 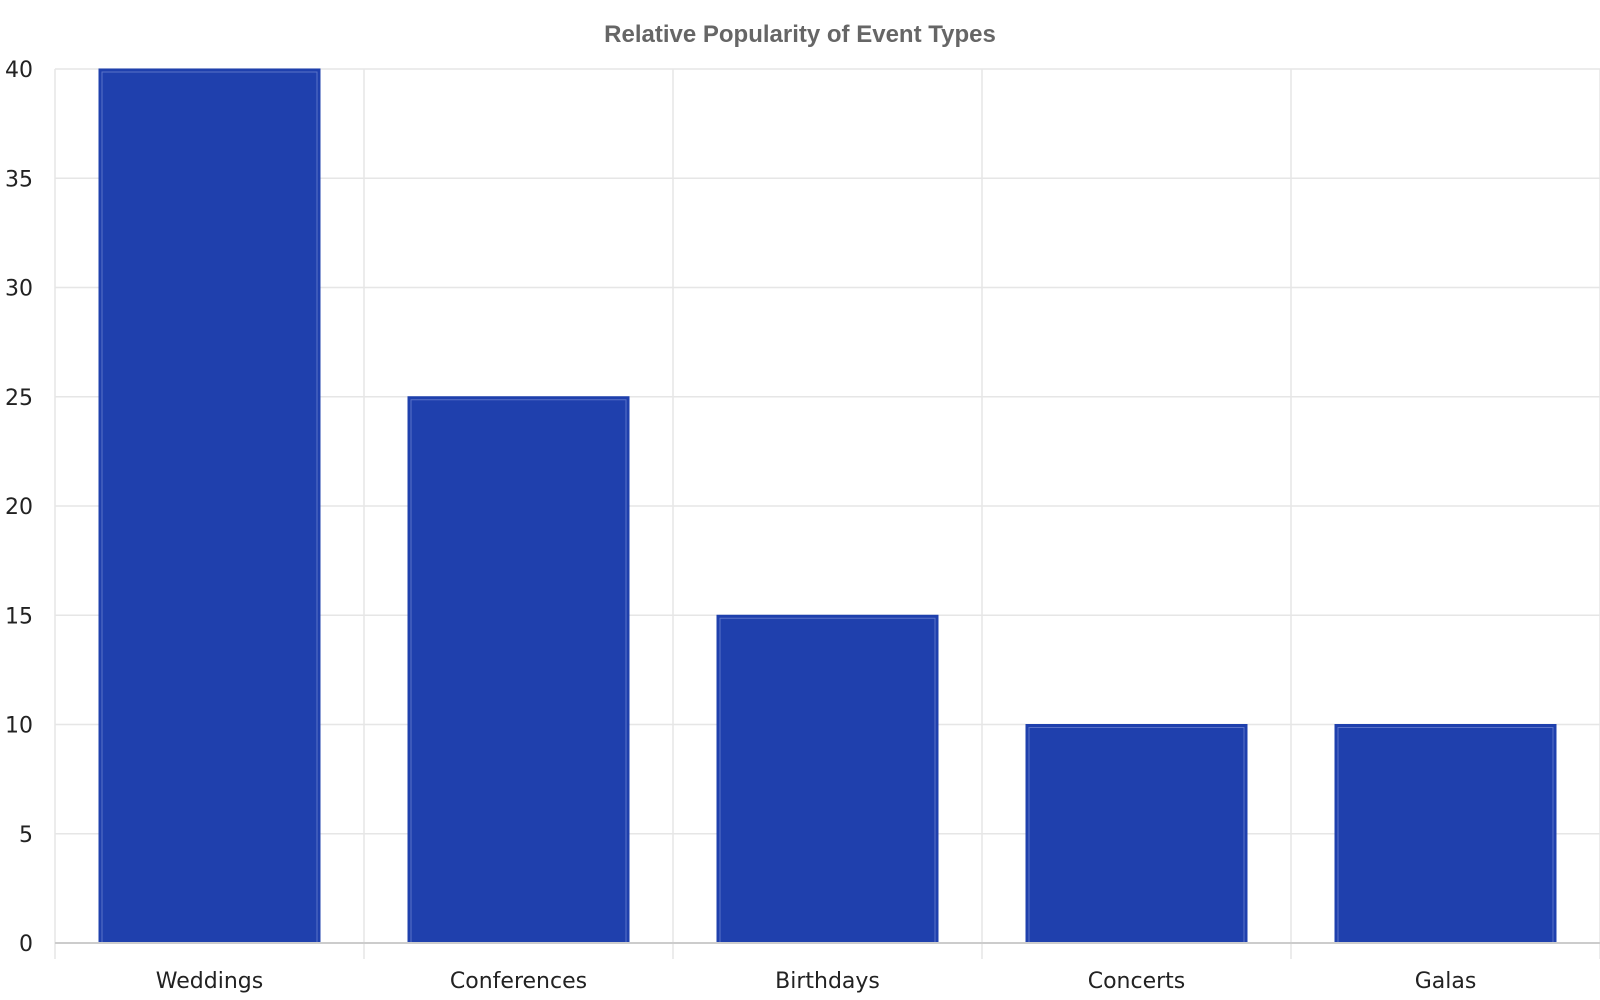 I want to click on y-tick-label: 25, so click(x=19, y=398).